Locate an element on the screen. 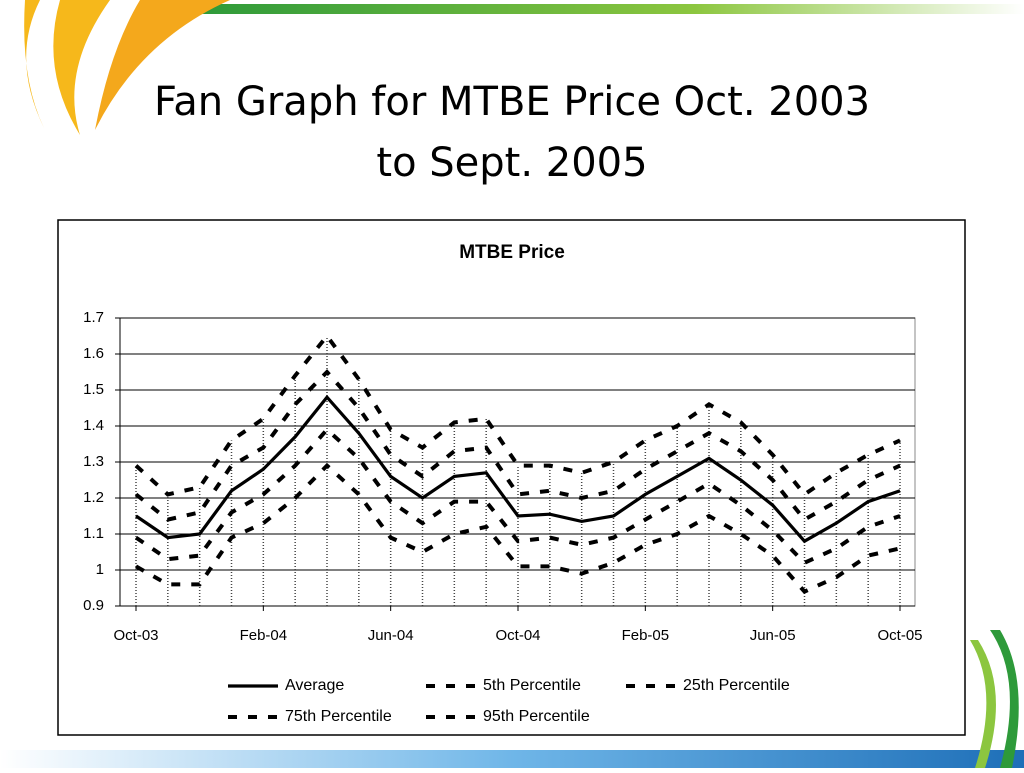 Image resolution: width=1024 pixels, height=773 pixels. y-tick-label: 0.9 is located at coordinates (93, 605).